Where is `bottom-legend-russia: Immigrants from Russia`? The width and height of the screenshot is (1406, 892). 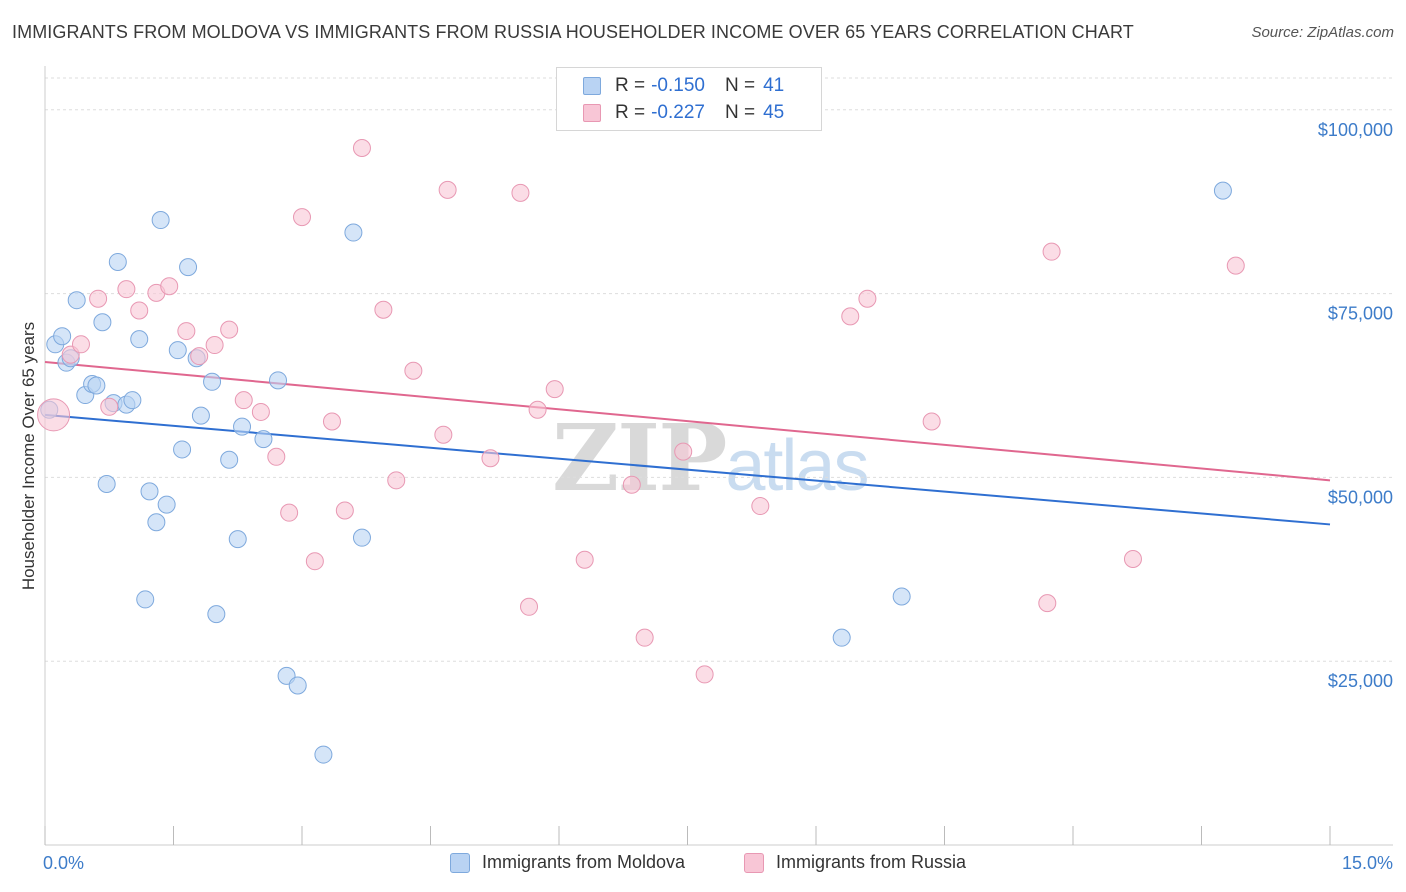
bottom-legend-russia: Immigrants from Russia is located at coordinates (855, 862).